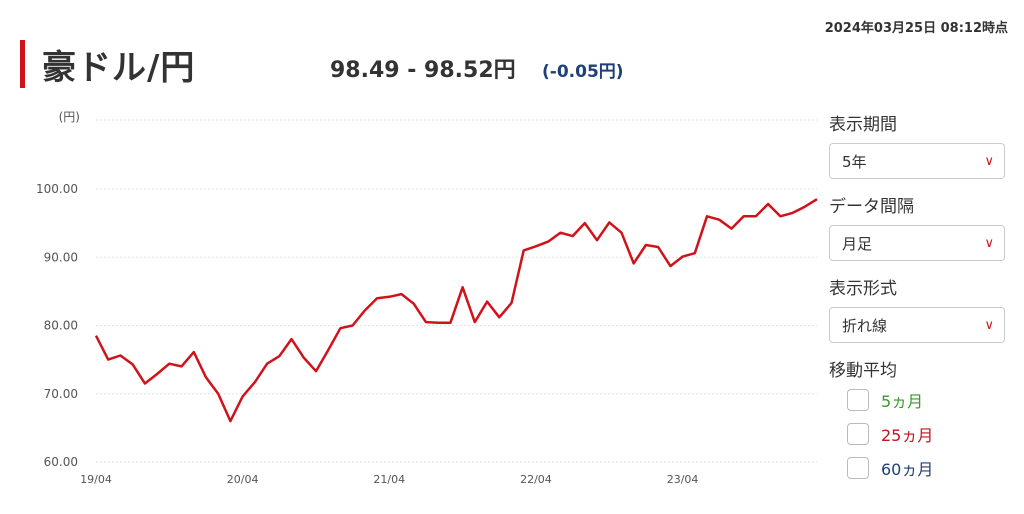  I want to click on price-quote: 98.49 - 98.52円, so click(423, 70).